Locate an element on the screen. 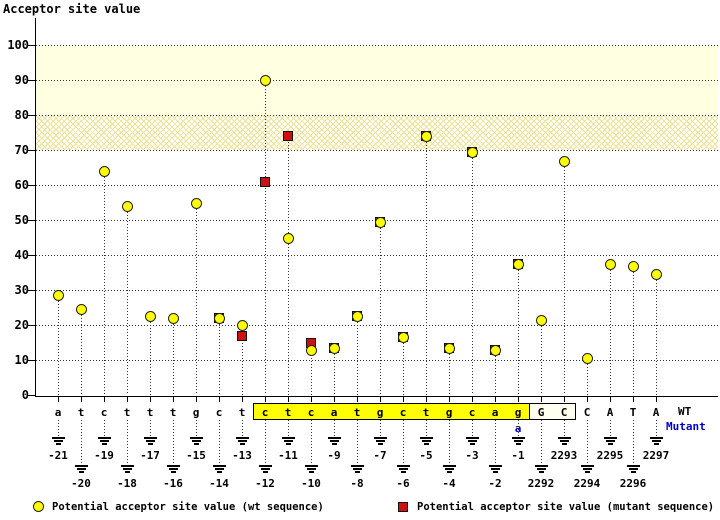 The width and height of the screenshot is (720, 520). position-label: -13 is located at coordinates (242, 455).